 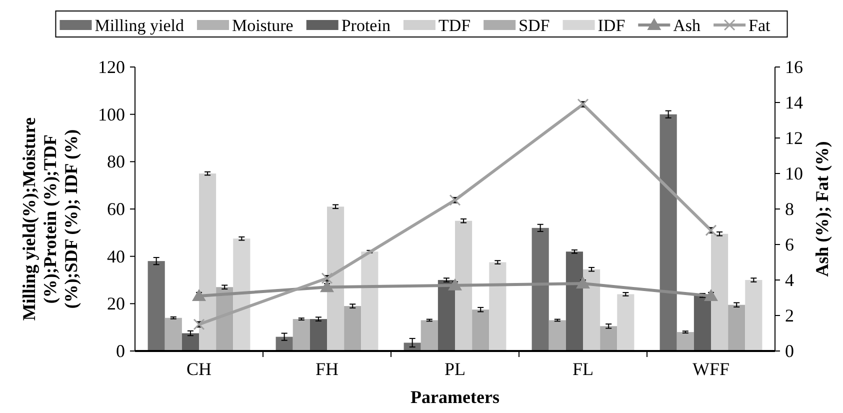 What do you see at coordinates (789, 280) in the screenshot?
I see `y2-tick-label: 4` at bounding box center [789, 280].